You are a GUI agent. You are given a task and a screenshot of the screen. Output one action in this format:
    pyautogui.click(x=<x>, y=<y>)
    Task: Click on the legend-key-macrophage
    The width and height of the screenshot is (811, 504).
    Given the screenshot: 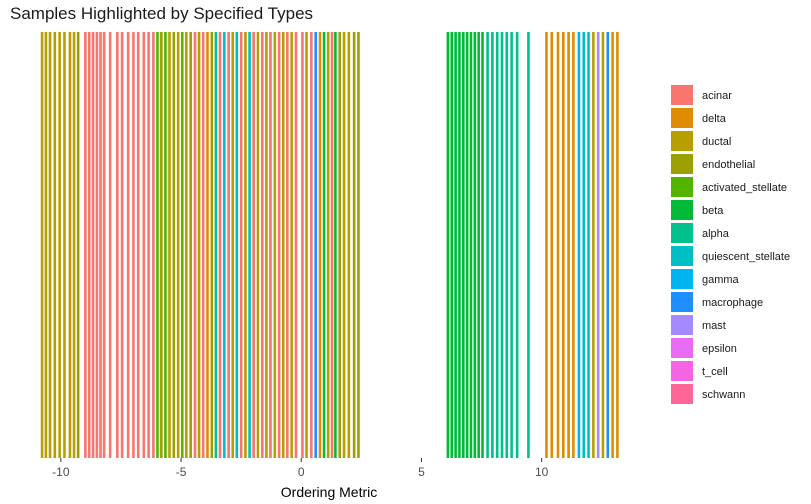 What is the action you would take?
    pyautogui.click(x=682, y=302)
    